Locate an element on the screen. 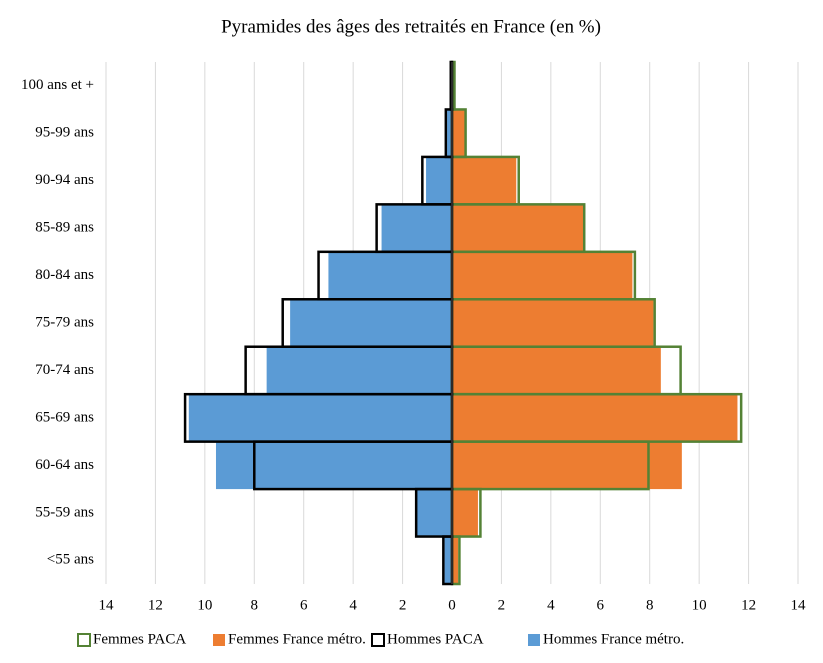 The width and height of the screenshot is (823, 663). y-tick-label: 75-79 ans is located at coordinates (64, 322).